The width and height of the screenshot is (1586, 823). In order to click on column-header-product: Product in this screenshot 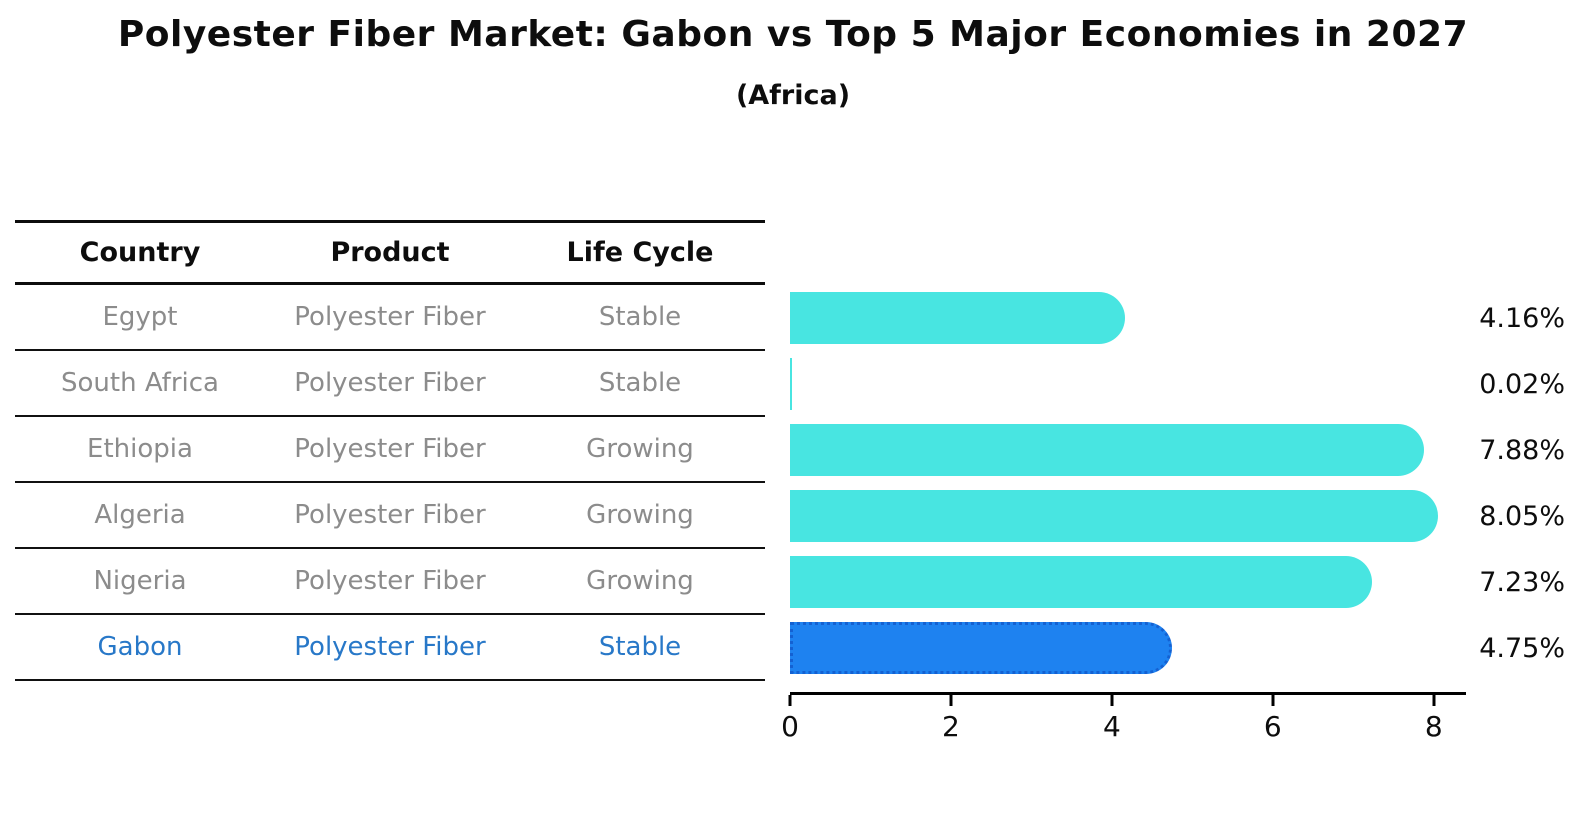, I will do `click(390, 252)`.